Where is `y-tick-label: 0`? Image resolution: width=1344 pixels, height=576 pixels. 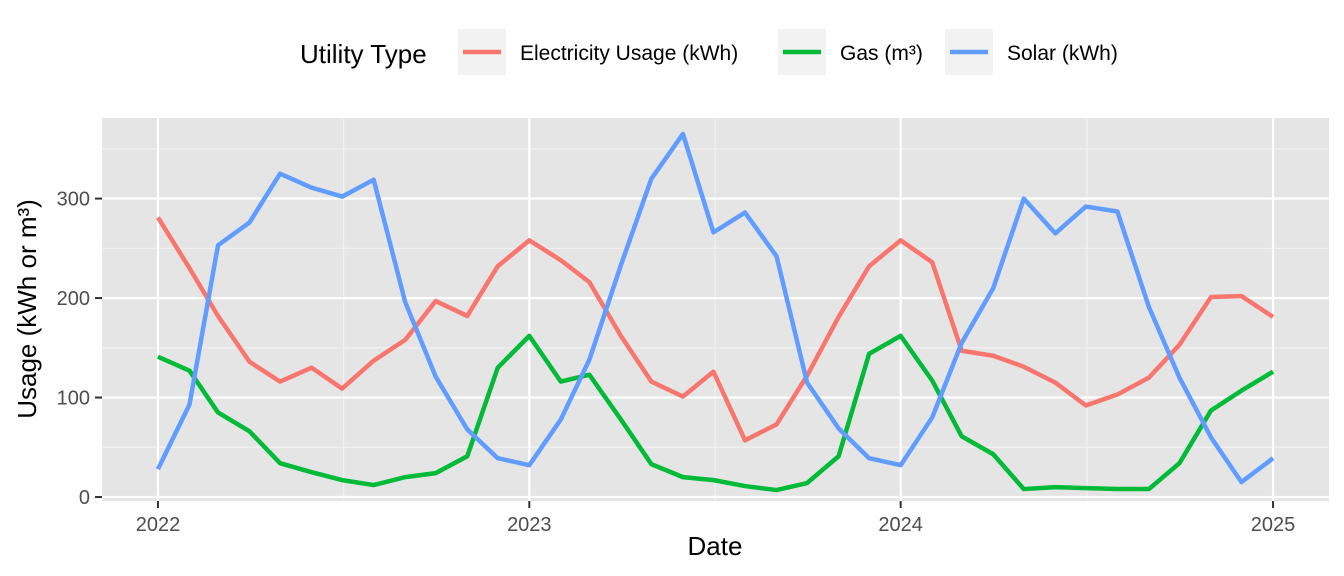
y-tick-label: 0 is located at coordinates (84, 498).